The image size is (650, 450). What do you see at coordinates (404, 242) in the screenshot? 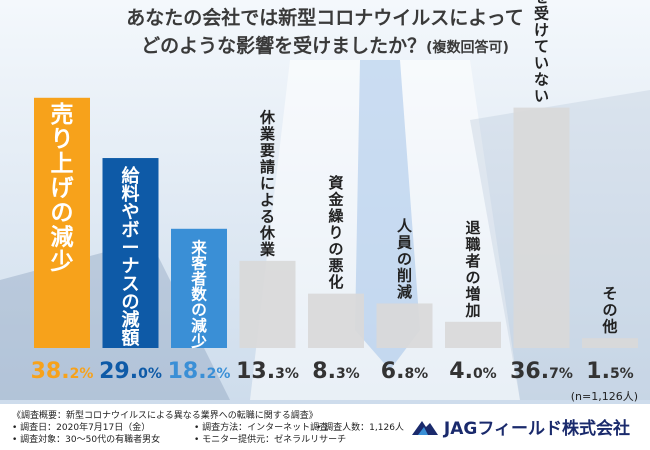
I see `category-label-6-char: 員` at bounding box center [404, 242].